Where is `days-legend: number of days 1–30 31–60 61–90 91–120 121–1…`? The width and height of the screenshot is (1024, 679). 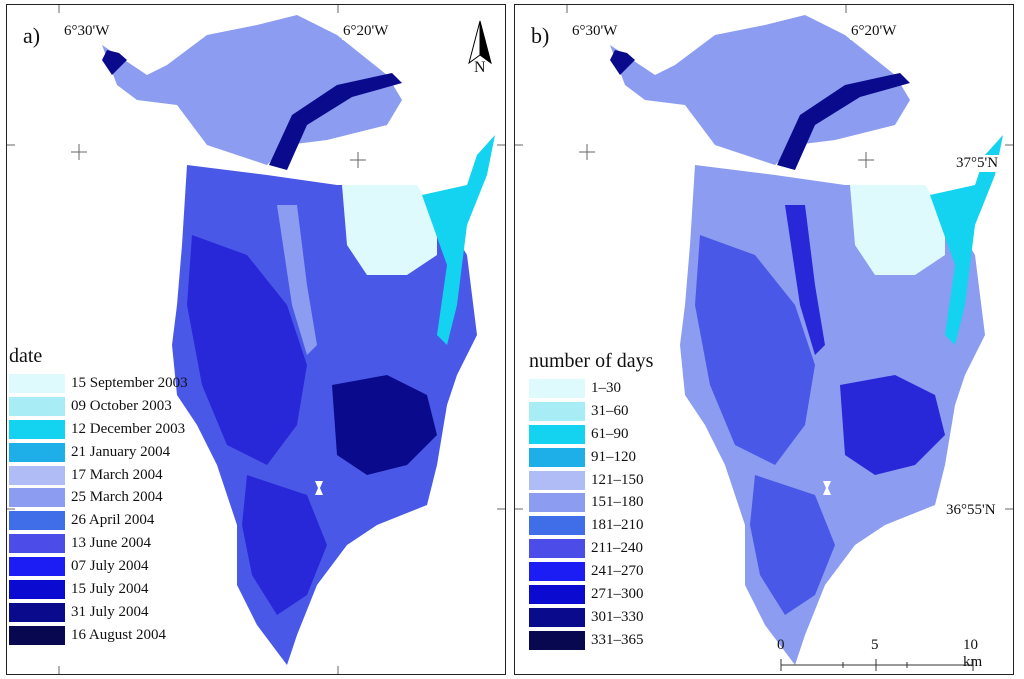 days-legend: number of days 1–30 31–60 61–90 91–120 121–1… is located at coordinates (591, 501).